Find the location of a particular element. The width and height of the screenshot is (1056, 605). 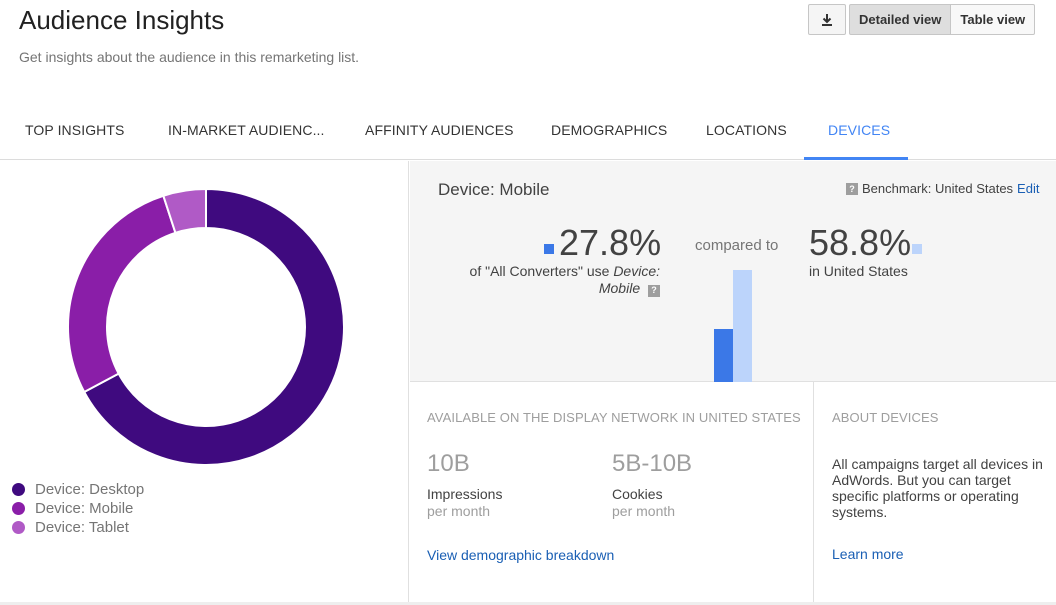

audience-description: of "All Converters" use Device: Mobile ? is located at coordinates (564, 280).